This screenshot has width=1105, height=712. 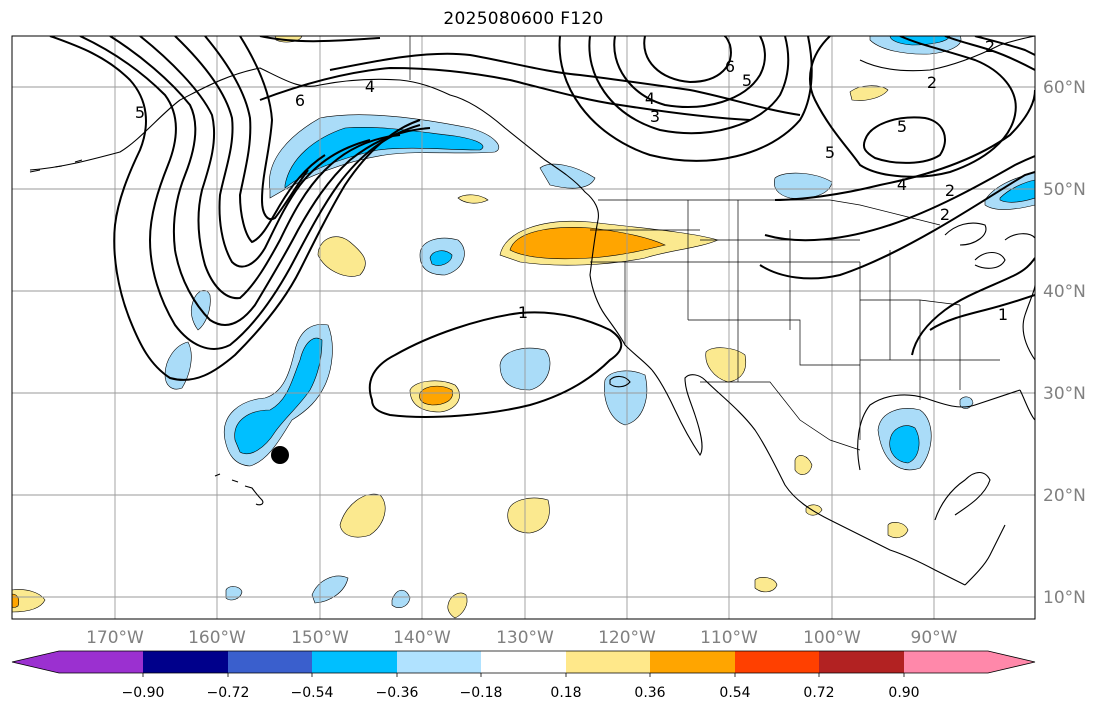 I want to click on coastline-alaska, so click(x=314, y=144).